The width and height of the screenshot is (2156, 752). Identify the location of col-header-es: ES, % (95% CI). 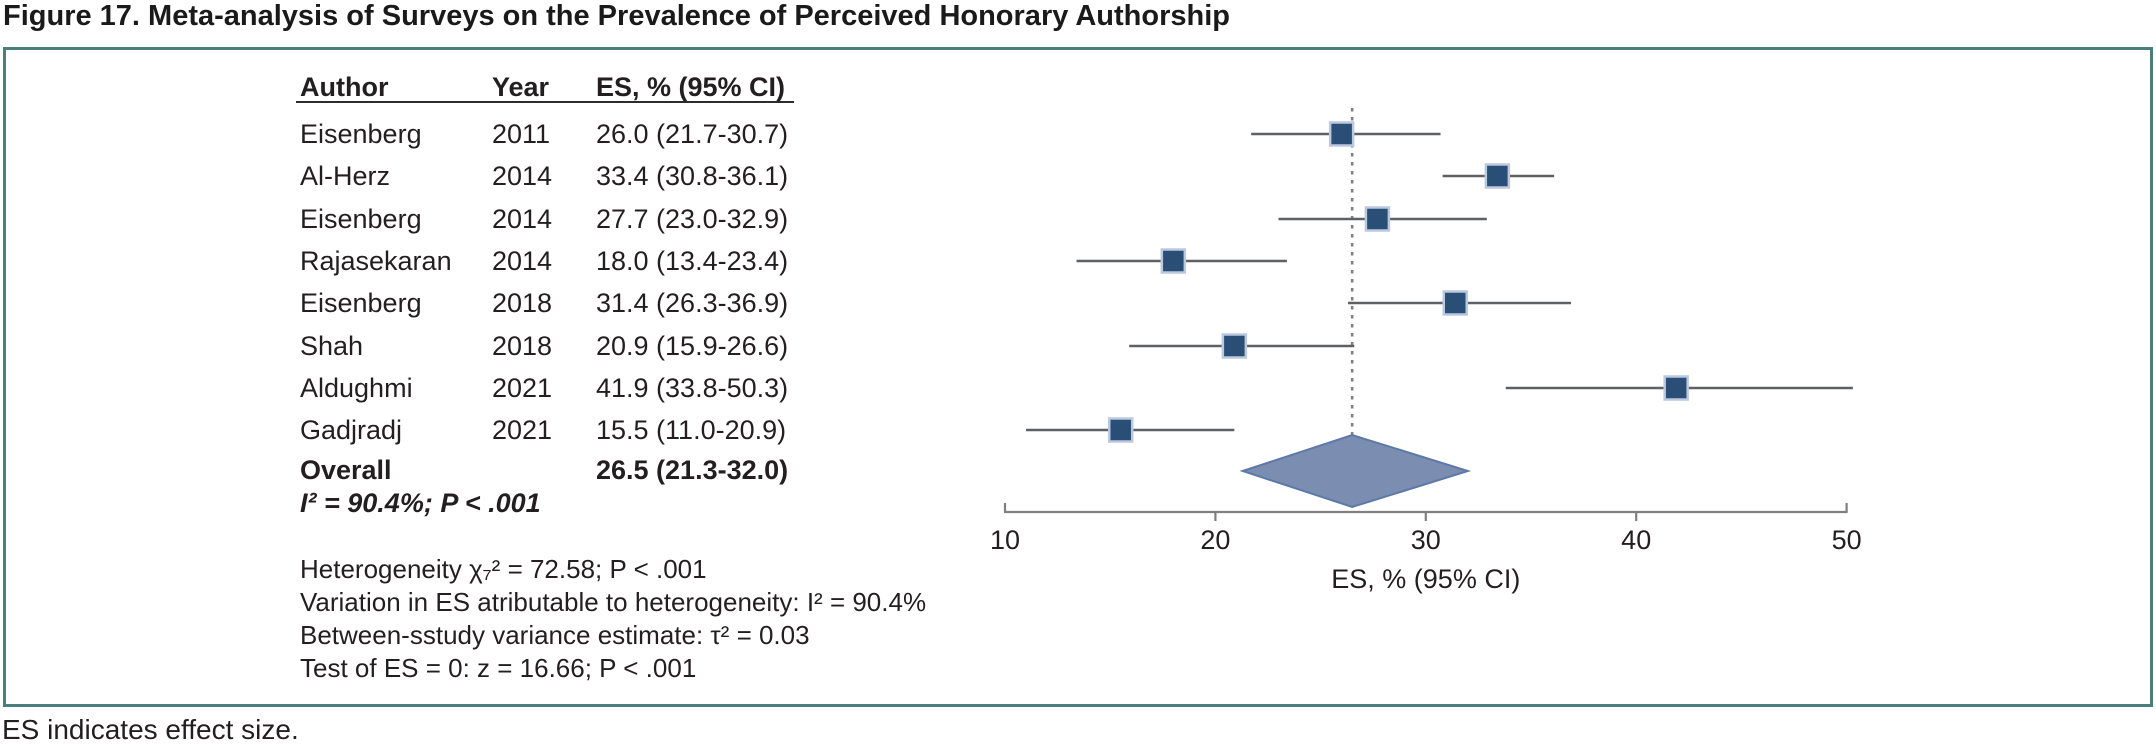
(691, 87).